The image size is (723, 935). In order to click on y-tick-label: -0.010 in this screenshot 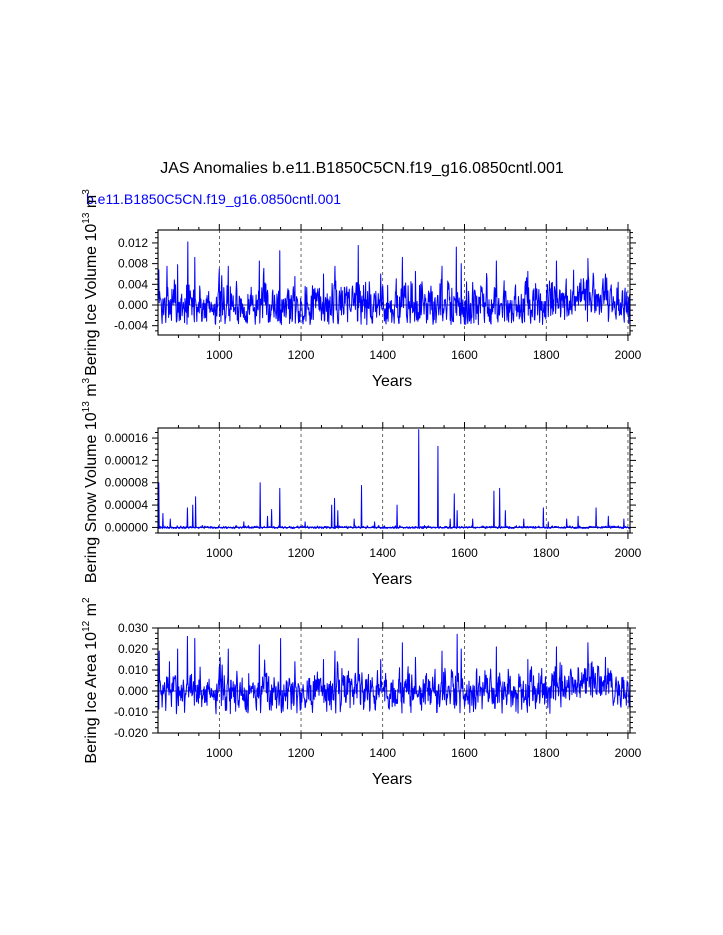, I will do `click(131, 712)`.